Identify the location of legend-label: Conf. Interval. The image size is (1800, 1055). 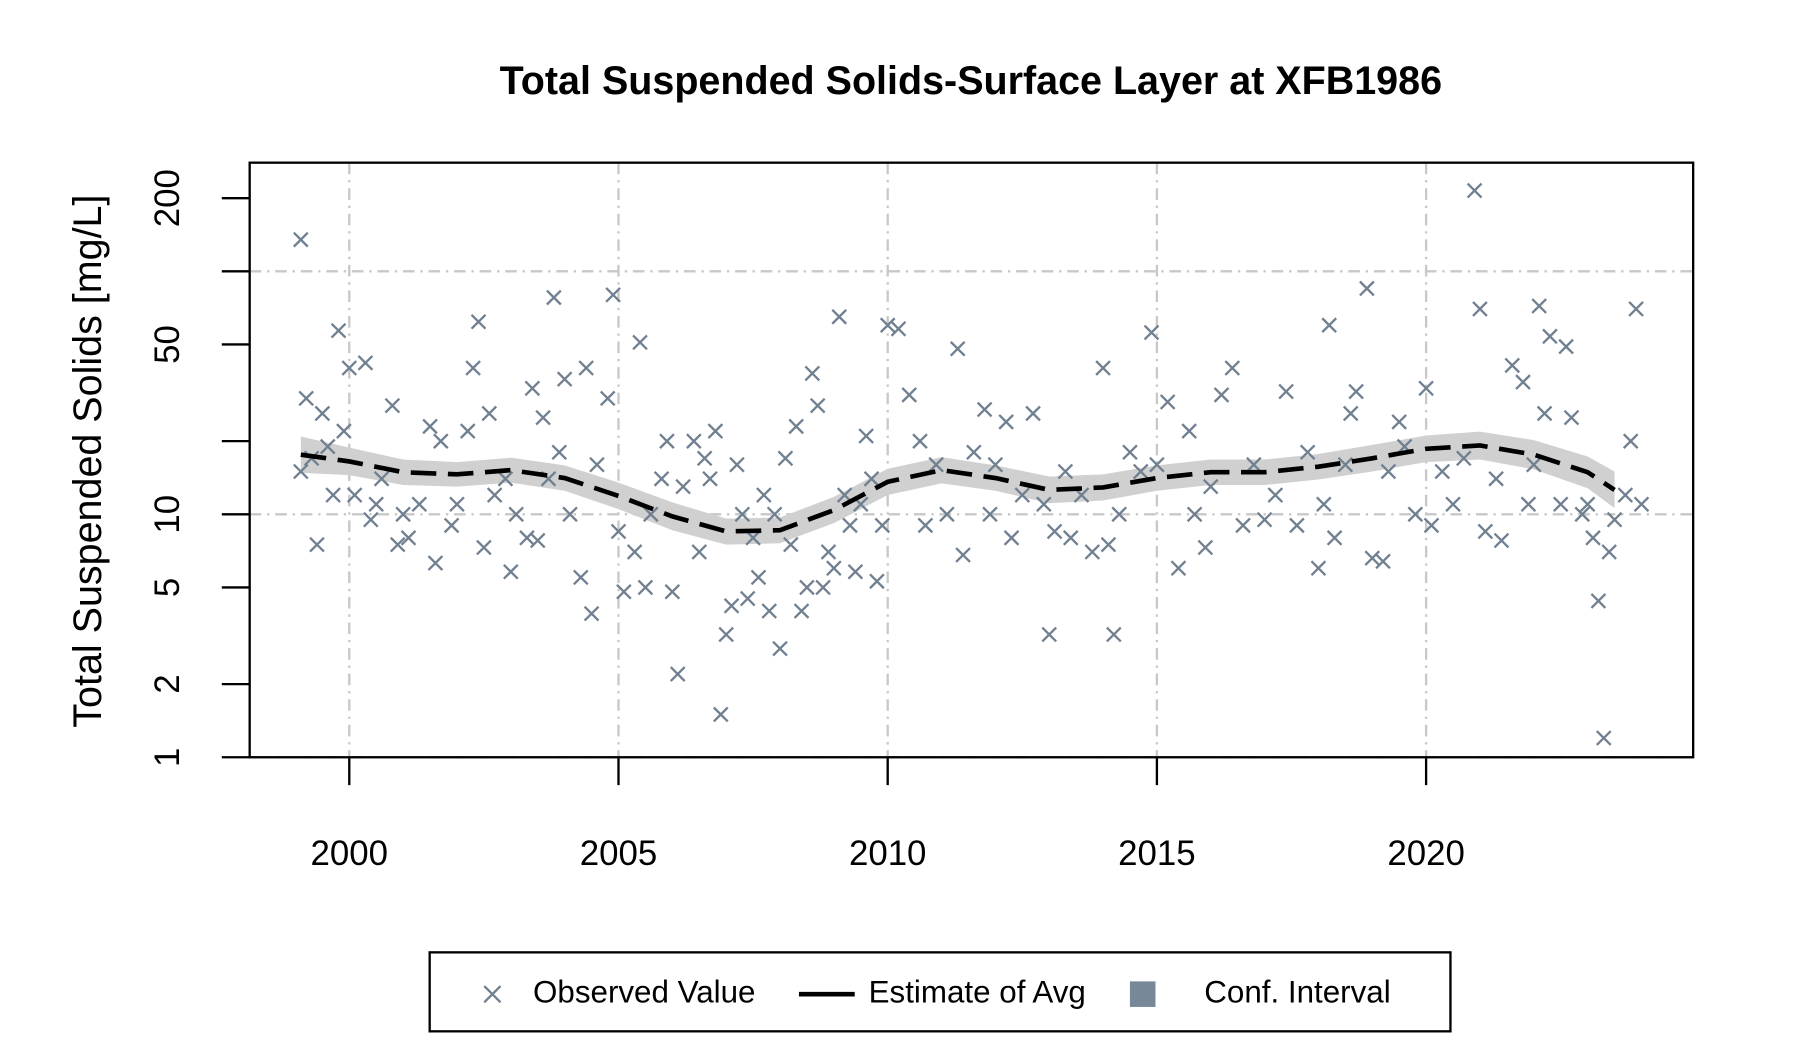
(1297, 991).